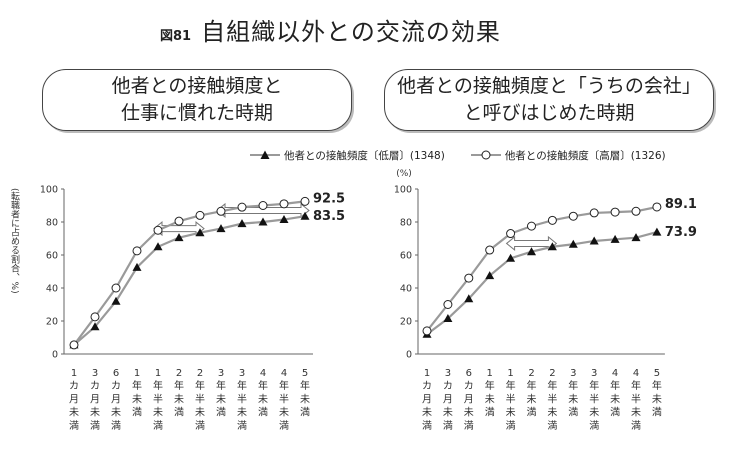  What do you see at coordinates (585, 155) in the screenshot?
I see `legend-label-high: 他者との接触頻度〔高層〕(1326)` at bounding box center [585, 155].